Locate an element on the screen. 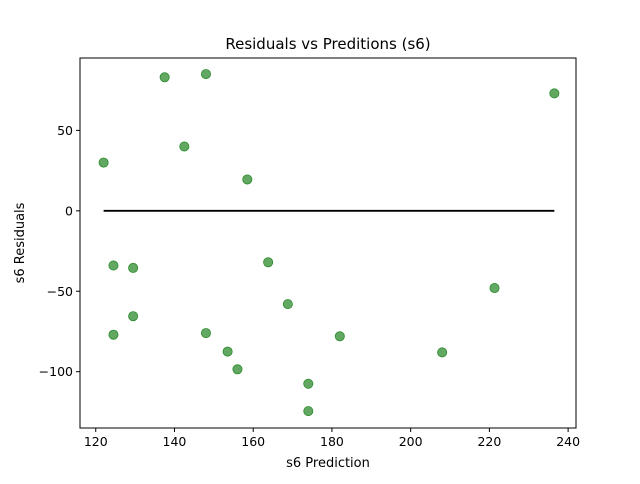 This screenshot has width=640, height=484. y-tick-label: 0 is located at coordinates (69, 210).